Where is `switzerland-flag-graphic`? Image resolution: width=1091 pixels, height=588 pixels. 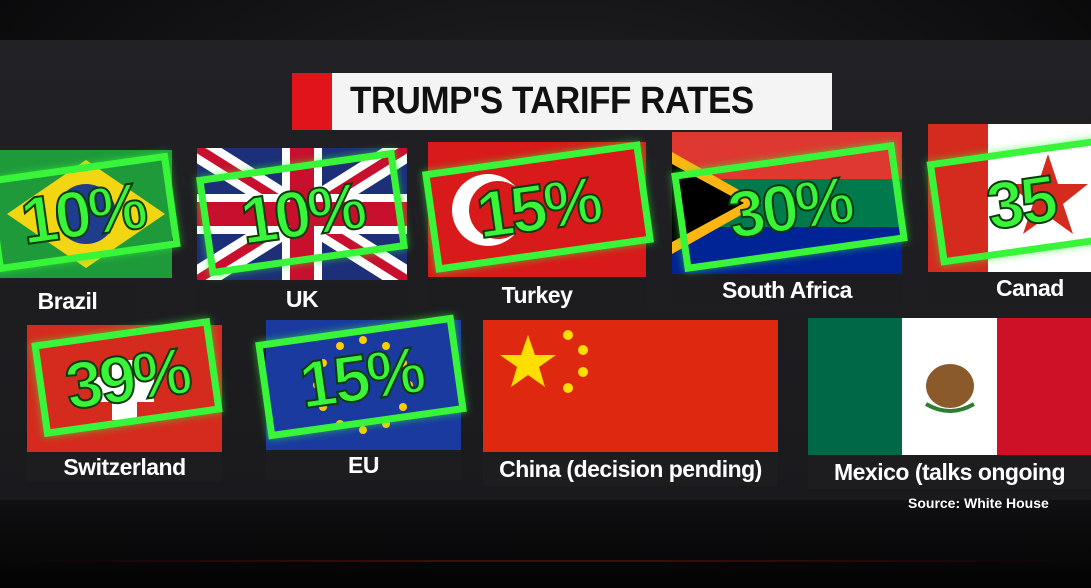 switzerland-flag-graphic is located at coordinates (124, 390).